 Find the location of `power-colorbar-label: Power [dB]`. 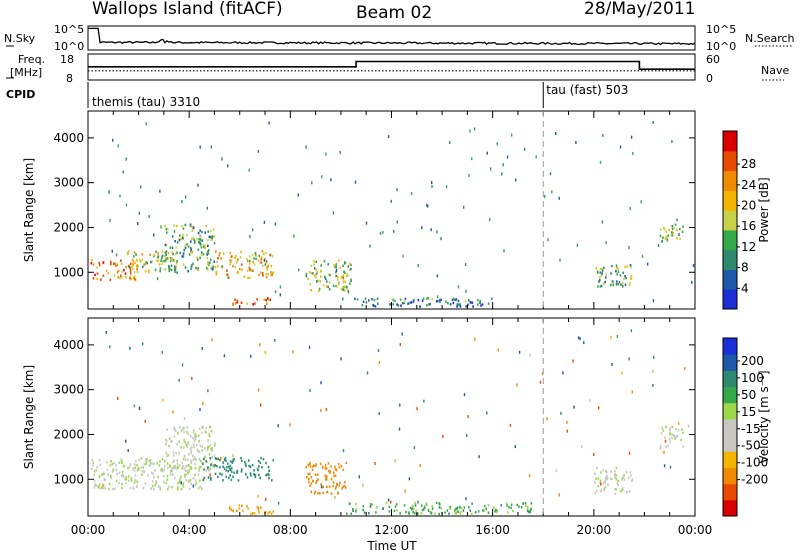

power-colorbar-label: Power [dB] is located at coordinates (764, 209).